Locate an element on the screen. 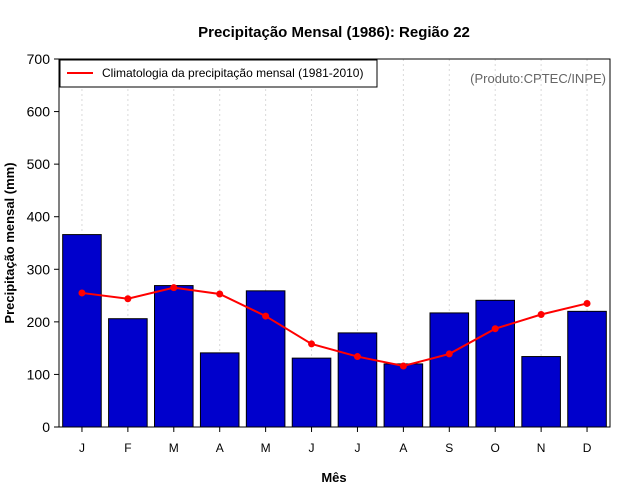 Image resolution: width=640 pixels, height=500 pixels. y-tick-label: 300 is located at coordinates (39, 269).